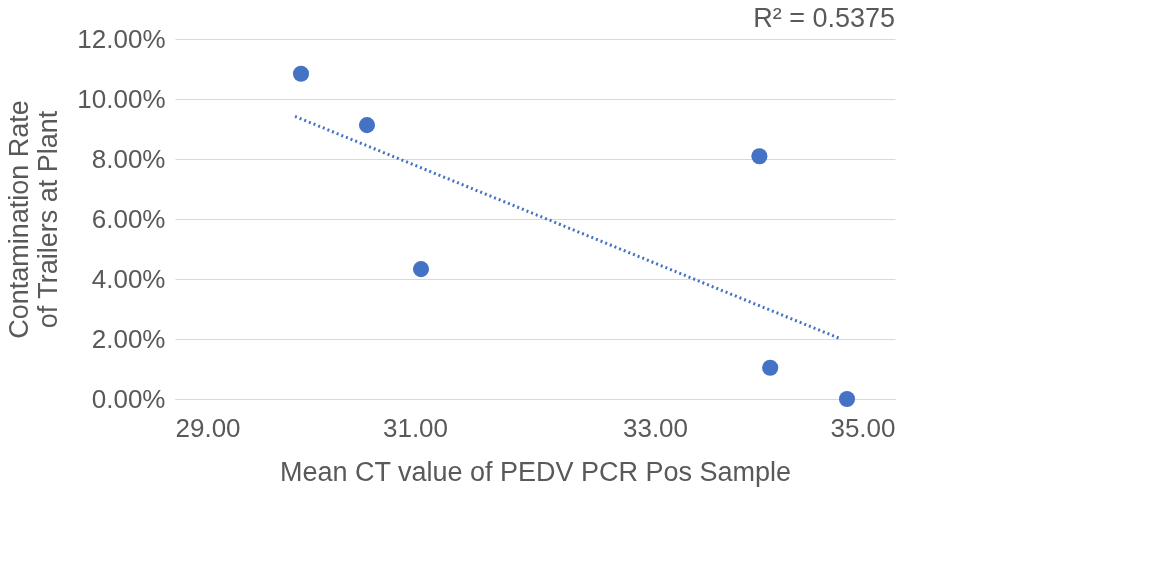 The height and width of the screenshot is (588, 1151). What do you see at coordinates (824, 18) in the screenshot?
I see `text: R² = 0.5375` at bounding box center [824, 18].